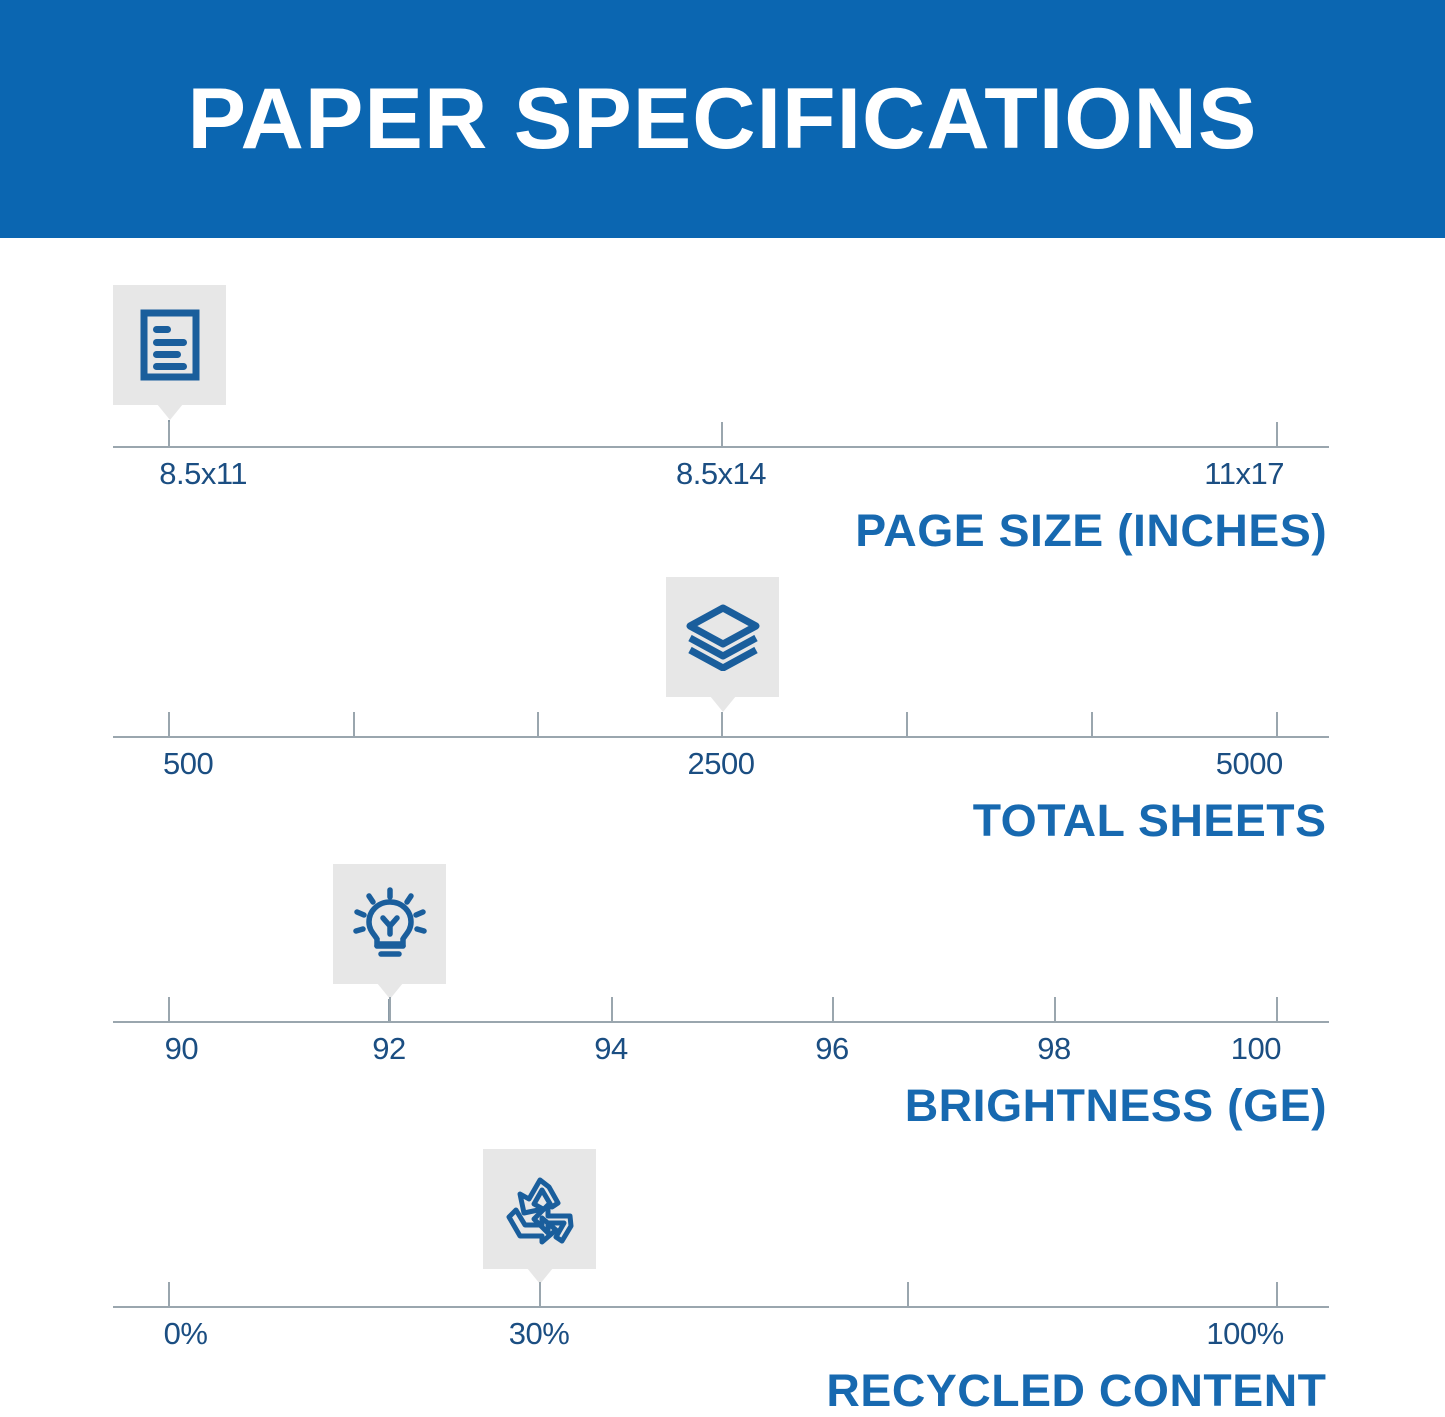  I want to click on axis-tick-label: 96, so click(832, 1048).